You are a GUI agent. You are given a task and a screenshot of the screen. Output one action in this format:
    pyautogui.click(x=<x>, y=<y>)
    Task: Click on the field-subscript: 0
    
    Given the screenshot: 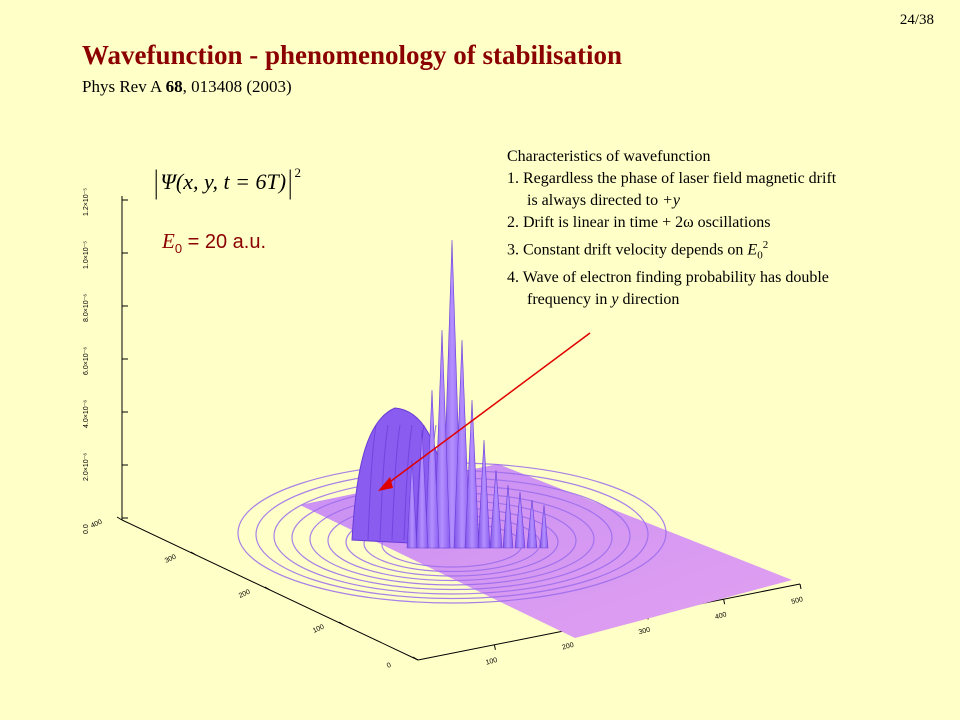 What is the action you would take?
    pyautogui.click(x=178, y=248)
    